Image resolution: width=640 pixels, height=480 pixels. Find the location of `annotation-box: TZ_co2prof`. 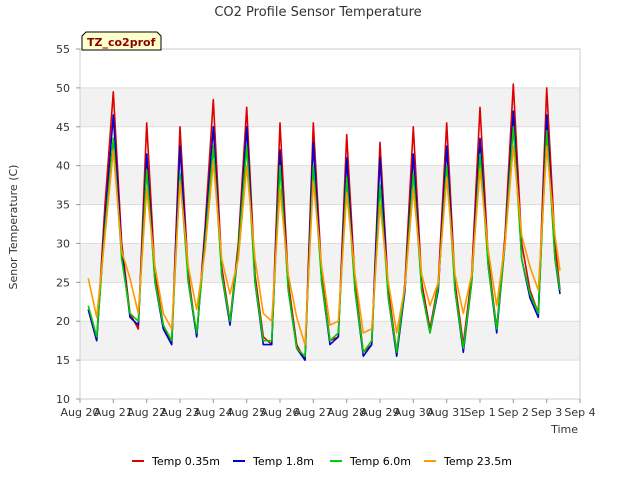

annotation-box: TZ_co2prof is located at coordinates (121, 41).